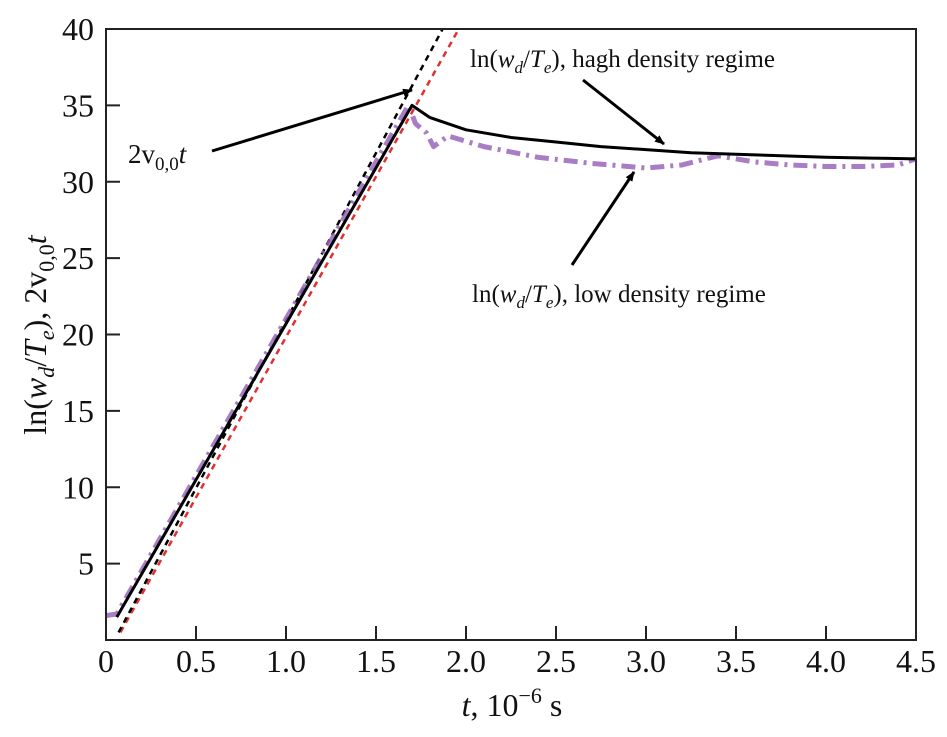 This screenshot has height=737, width=947. What do you see at coordinates (78, 411) in the screenshot?
I see `y-tick-label: 15` at bounding box center [78, 411].